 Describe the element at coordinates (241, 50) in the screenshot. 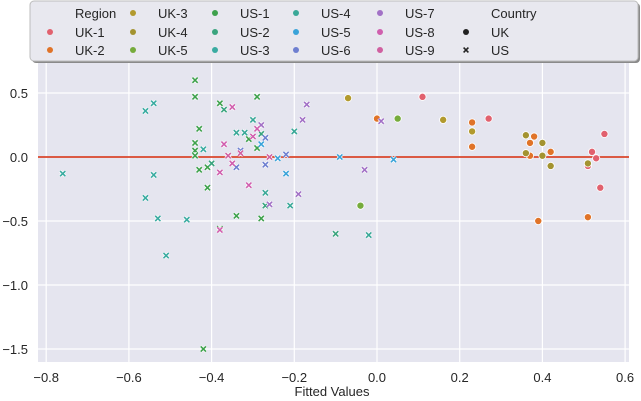

I see `legend-entry: US-3` at that location.